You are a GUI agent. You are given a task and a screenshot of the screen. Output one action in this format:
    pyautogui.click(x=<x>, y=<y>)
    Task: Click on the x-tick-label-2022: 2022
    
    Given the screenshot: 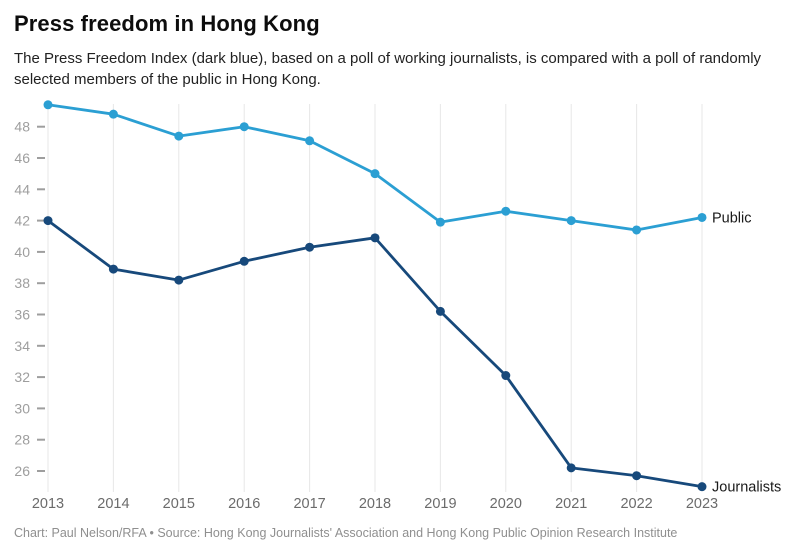 What is the action you would take?
    pyautogui.click(x=636, y=504)
    